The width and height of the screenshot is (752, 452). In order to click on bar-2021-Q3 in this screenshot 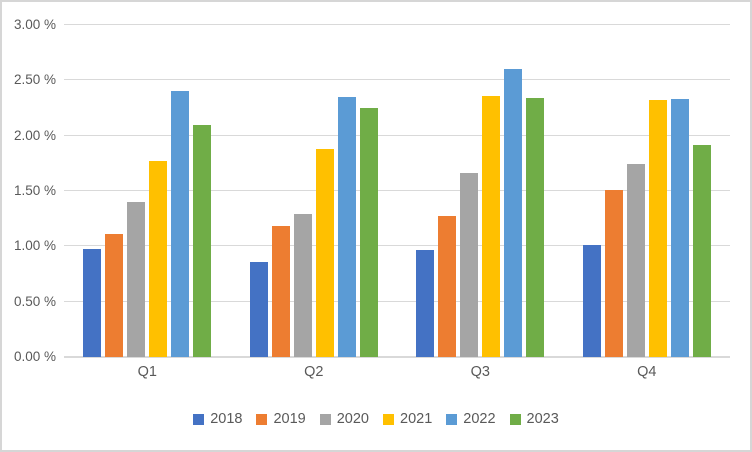, I will do `click(491, 226)`.